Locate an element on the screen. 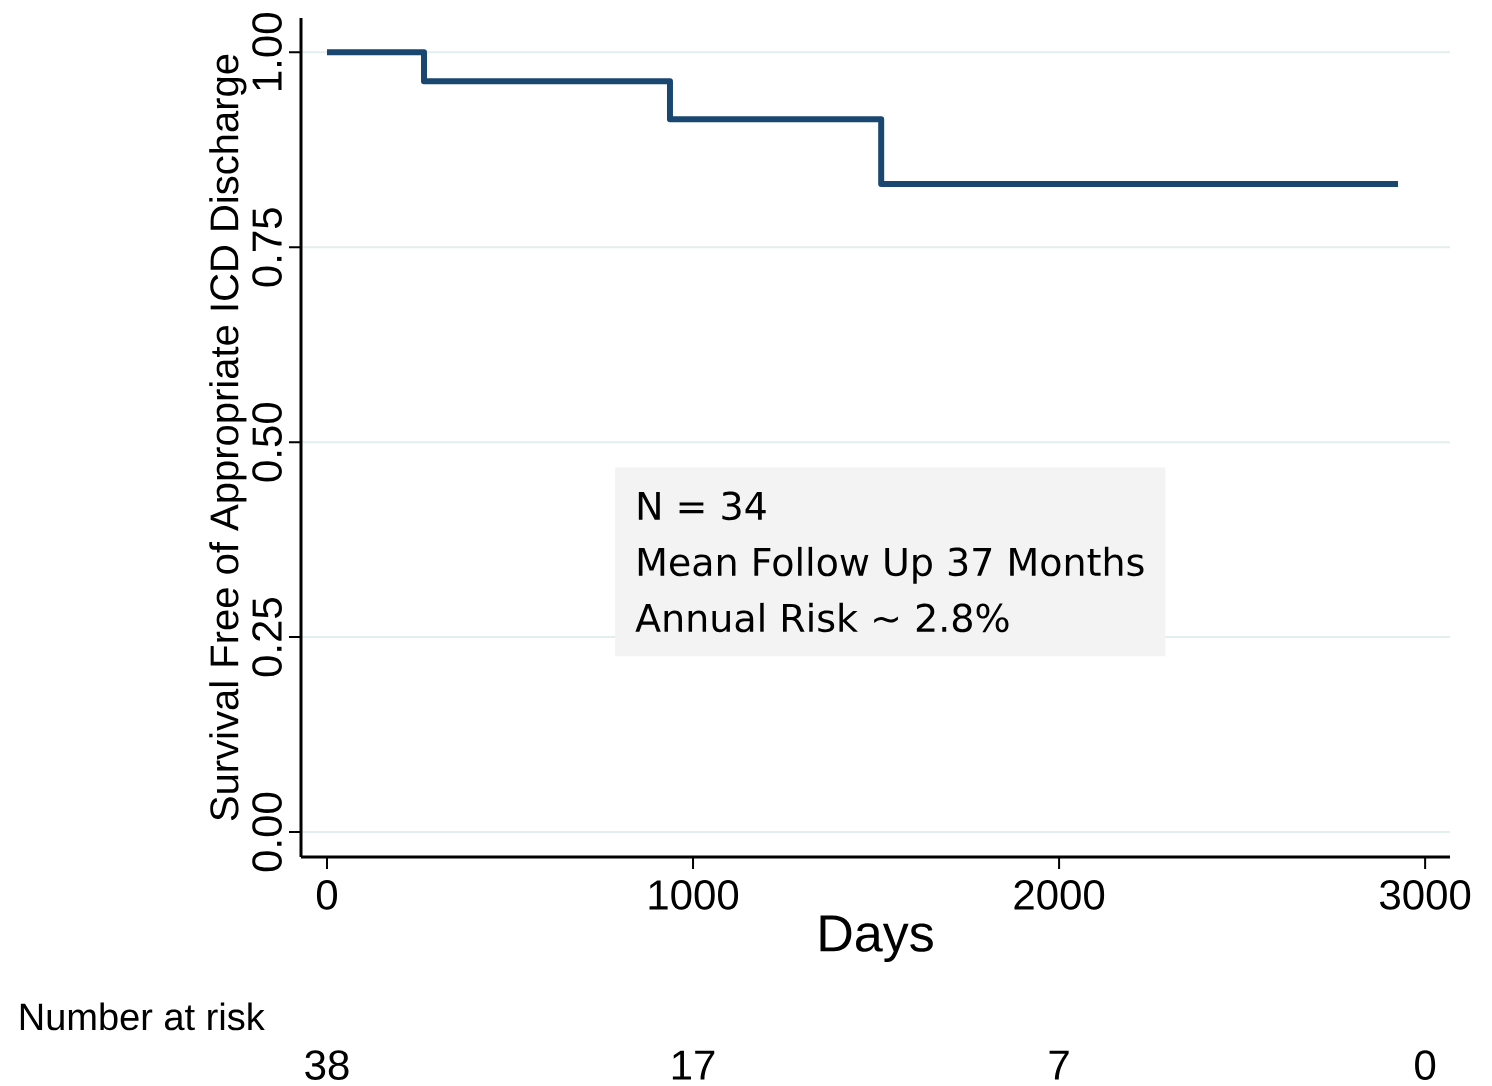  x-tick-label: 3000 is located at coordinates (1425, 895).